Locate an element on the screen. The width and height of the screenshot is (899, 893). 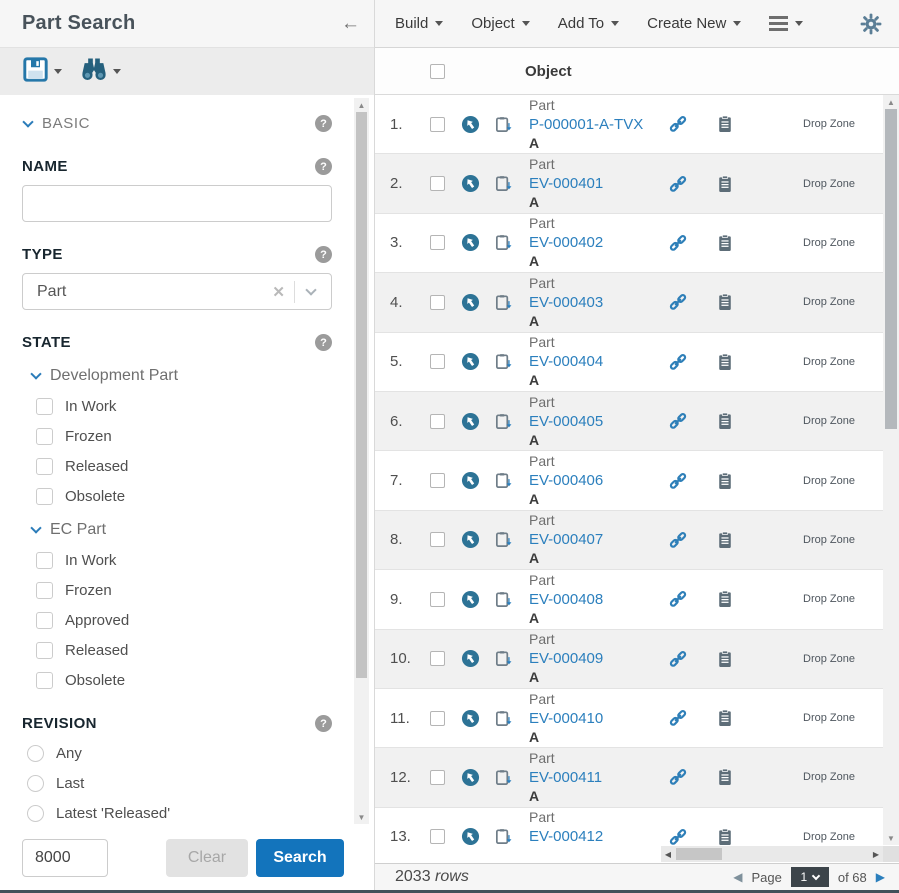
state-group-toggle: Development Part is located at coordinates (181, 376).